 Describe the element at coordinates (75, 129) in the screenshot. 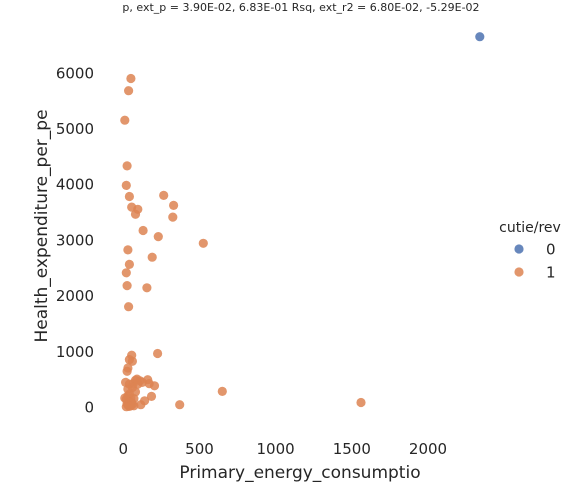

I see `y-tick-label: 5000` at that location.